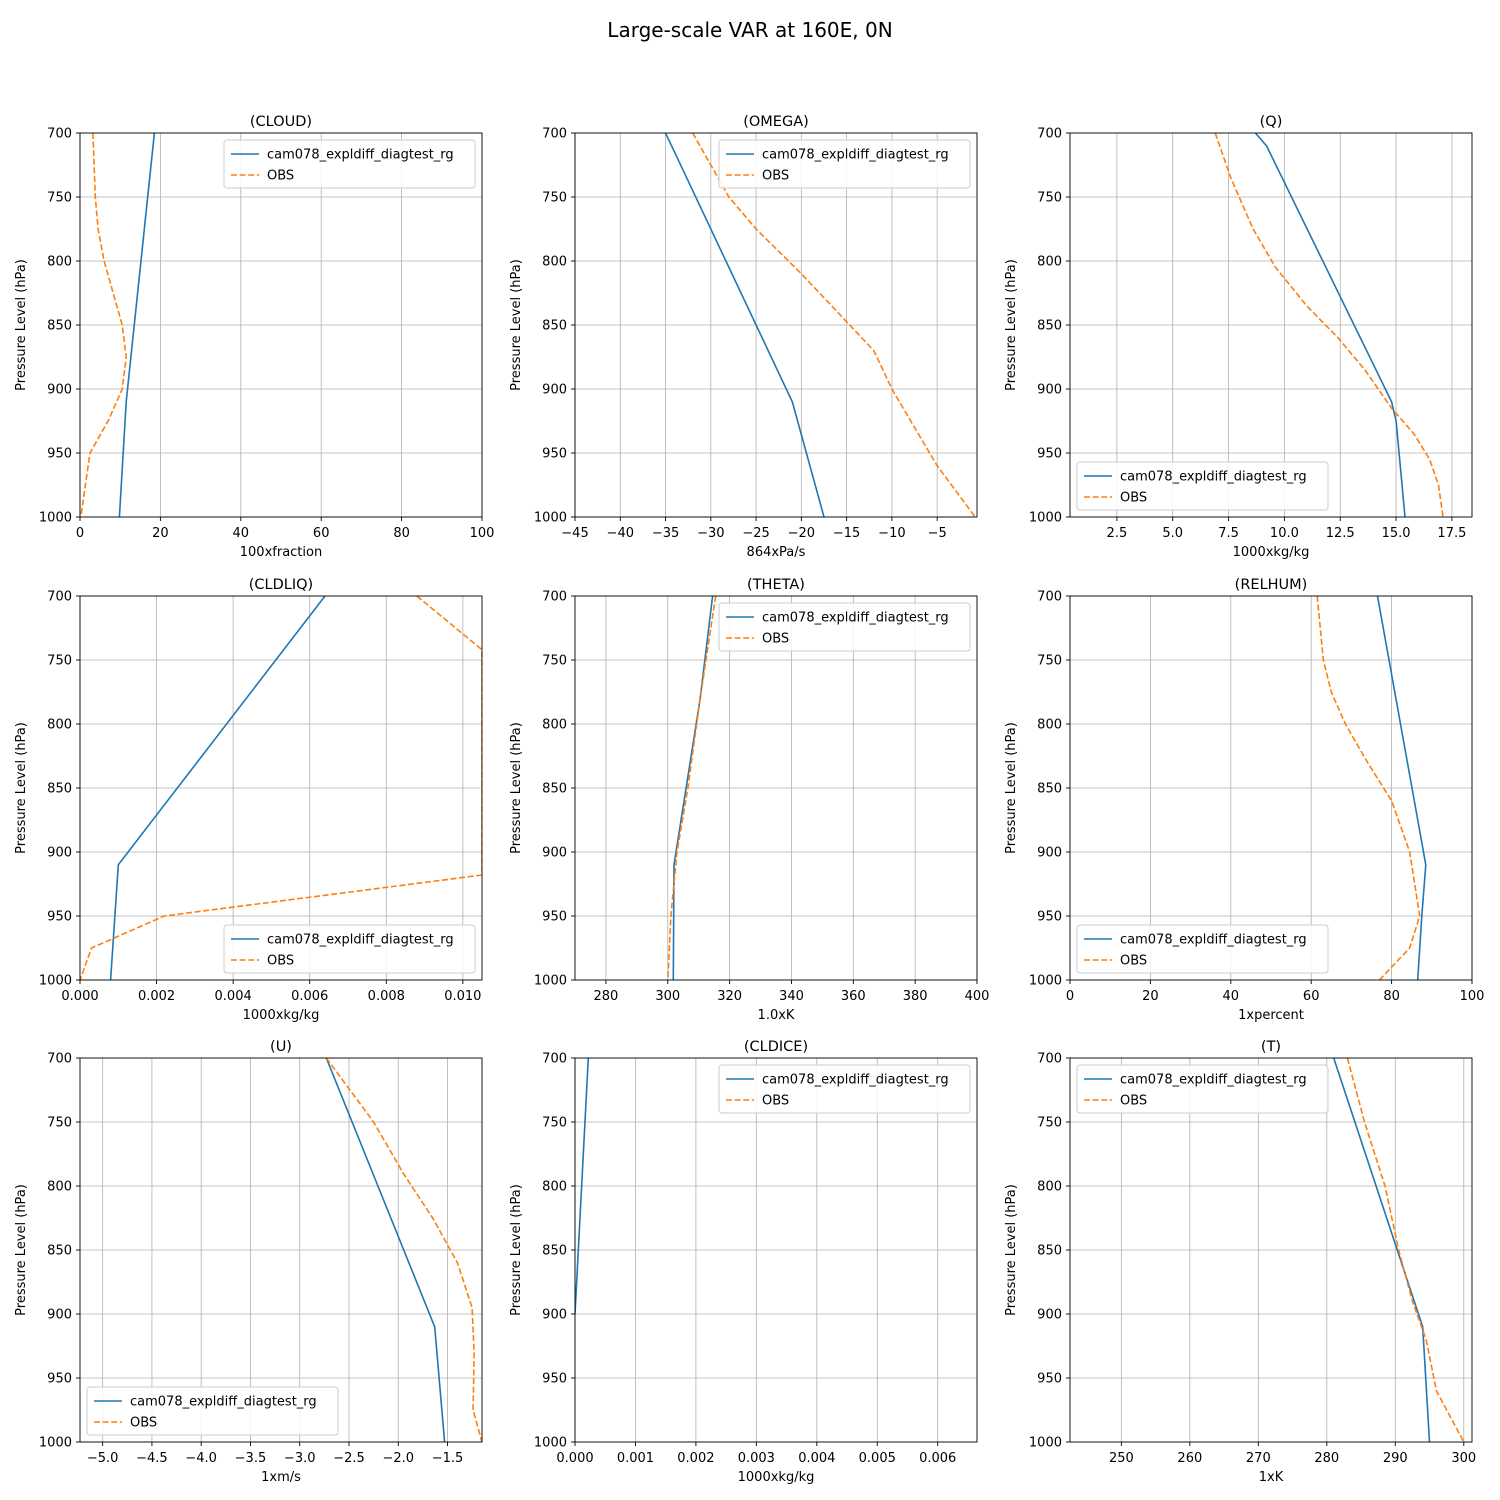 This screenshot has width=1500, height=1500. What do you see at coordinates (281, 1047) in the screenshot?
I see `panel-title: (U)` at bounding box center [281, 1047].